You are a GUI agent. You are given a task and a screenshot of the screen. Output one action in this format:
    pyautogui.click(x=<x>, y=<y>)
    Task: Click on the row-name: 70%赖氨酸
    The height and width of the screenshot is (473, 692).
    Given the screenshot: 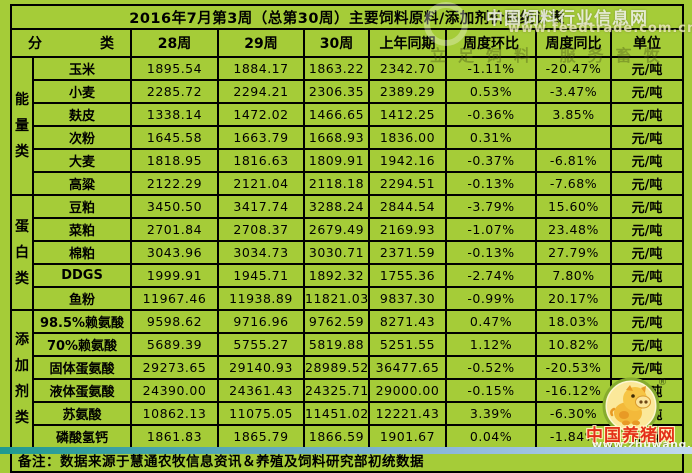 What is the action you would take?
    pyautogui.click(x=82, y=344)
    